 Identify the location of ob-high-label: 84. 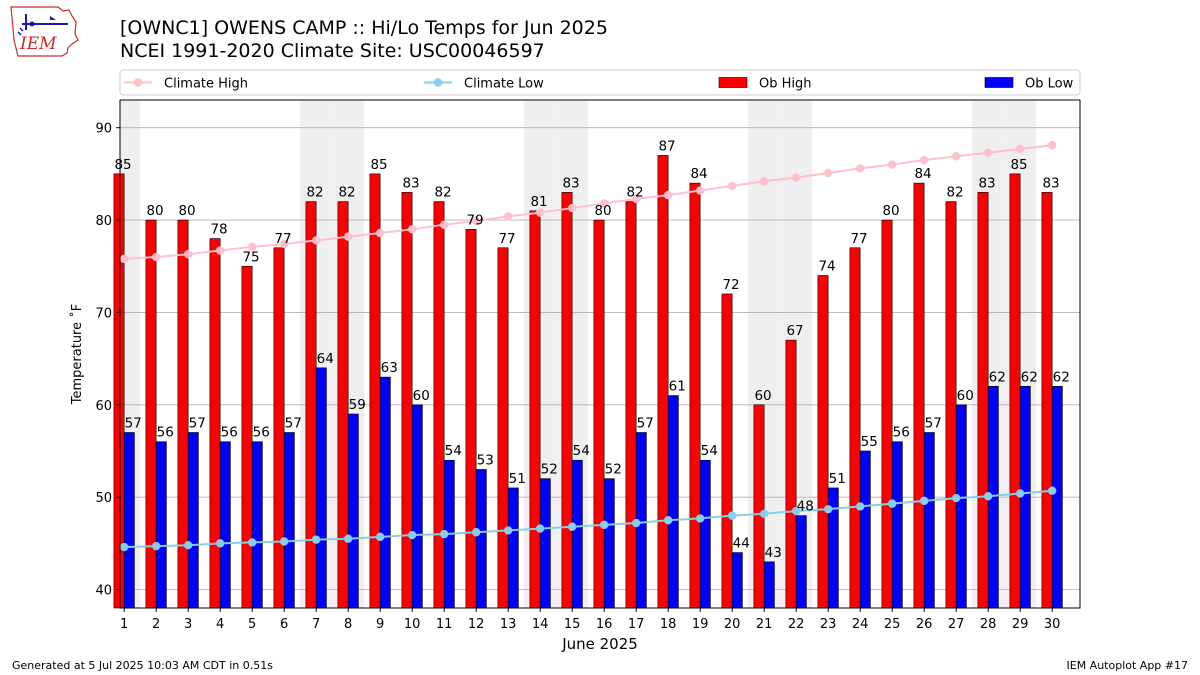
(922, 174).